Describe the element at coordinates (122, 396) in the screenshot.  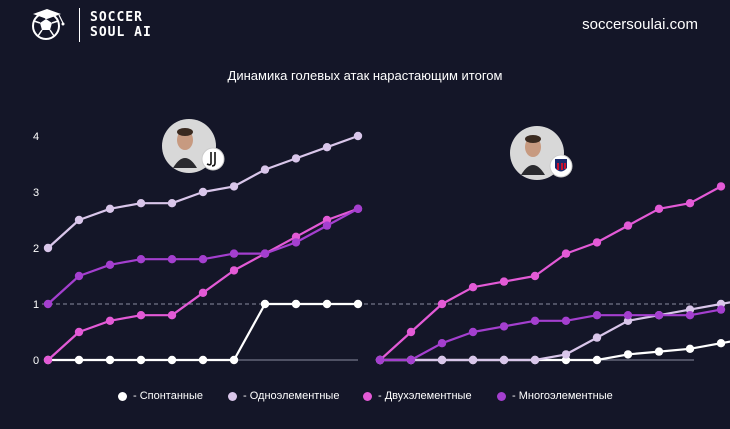
I see `legend-dot-spontaneous` at that location.